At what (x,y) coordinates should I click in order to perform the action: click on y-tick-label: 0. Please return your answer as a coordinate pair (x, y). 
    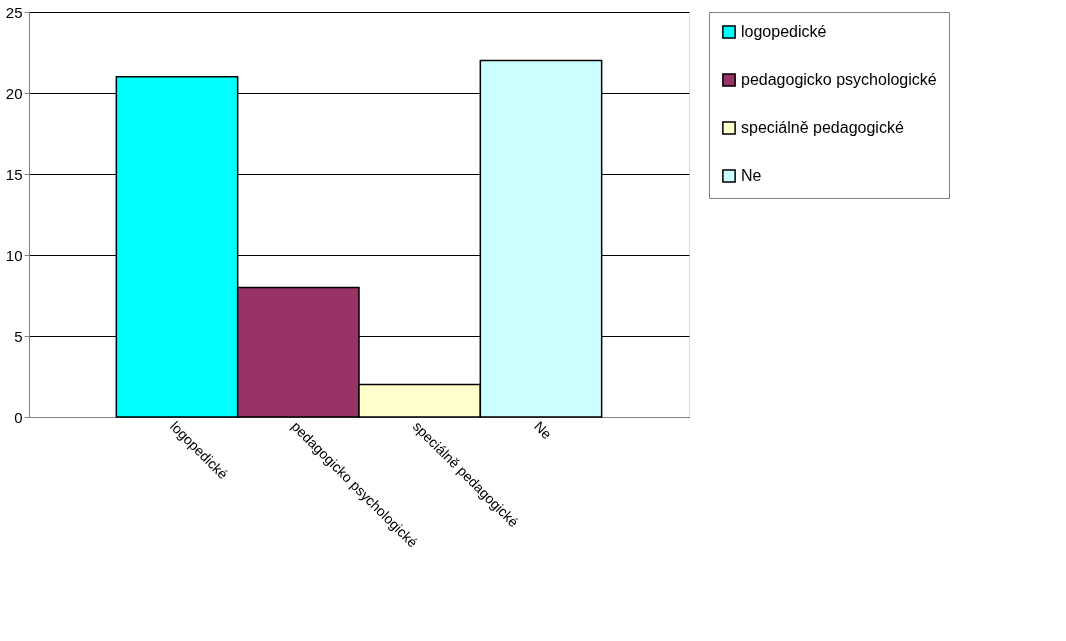
    Looking at the image, I should click on (18, 417).